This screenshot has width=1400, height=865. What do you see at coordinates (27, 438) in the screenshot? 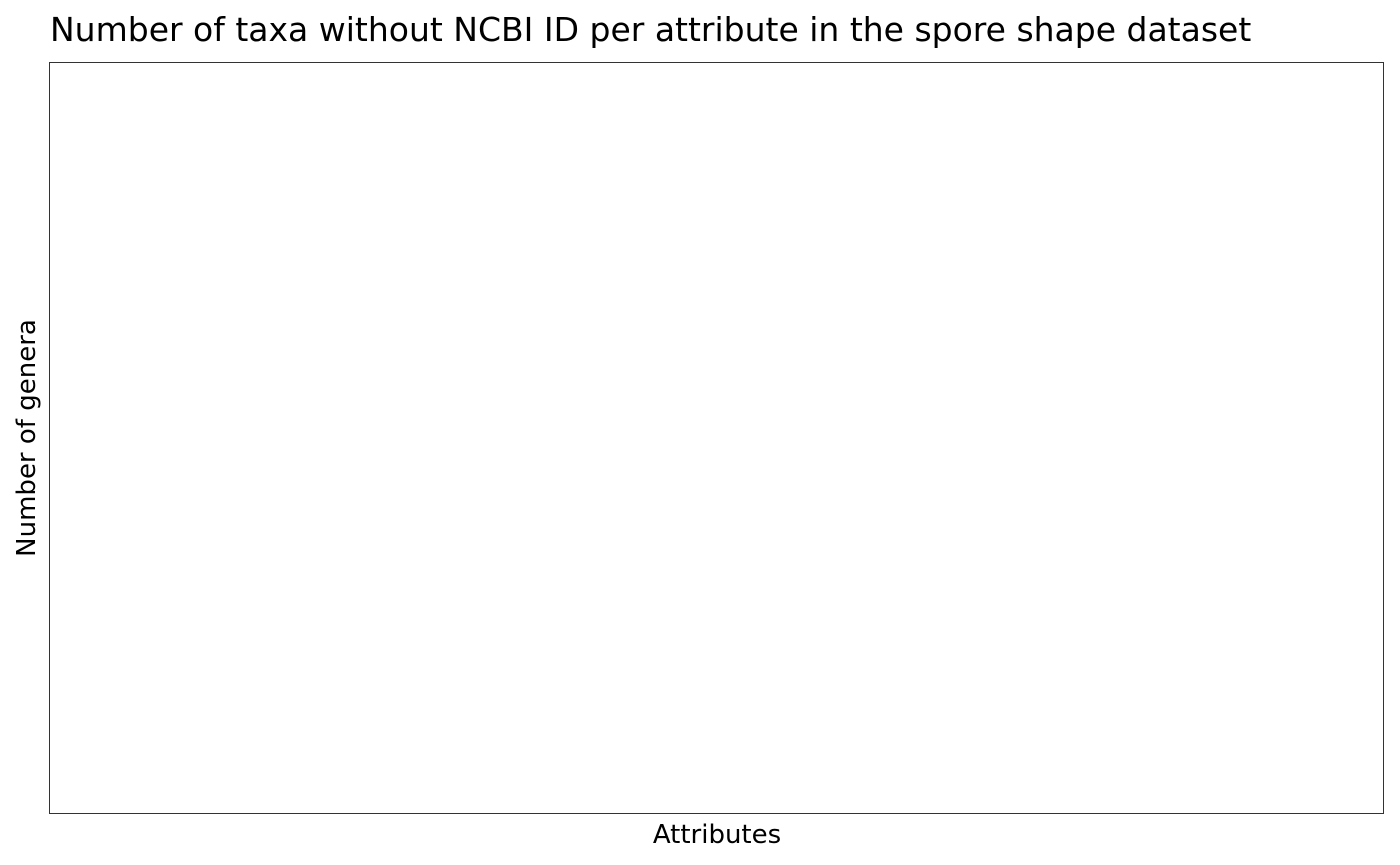
I see `y-axis-label: Number of genera` at bounding box center [27, 438].